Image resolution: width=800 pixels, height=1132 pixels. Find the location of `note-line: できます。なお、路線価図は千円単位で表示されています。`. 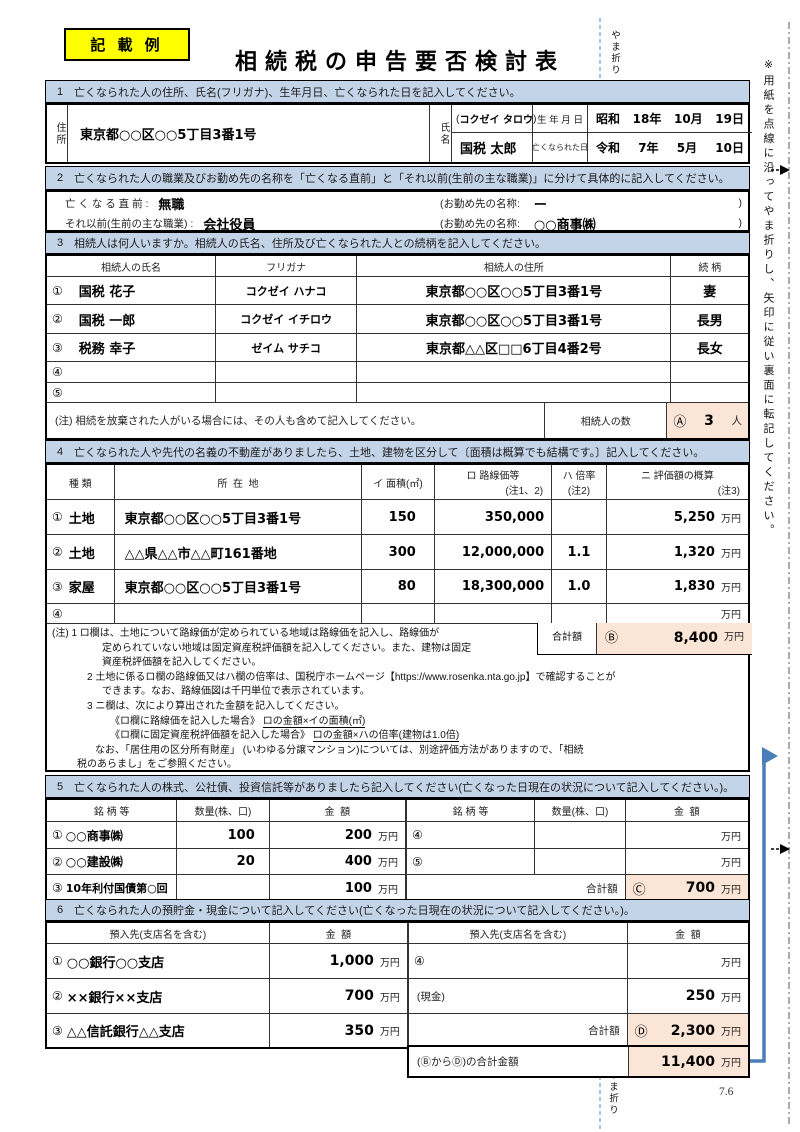

note-line: できます。なお、路線価図は千円単位で表示されています。 is located at coordinates (236, 692).